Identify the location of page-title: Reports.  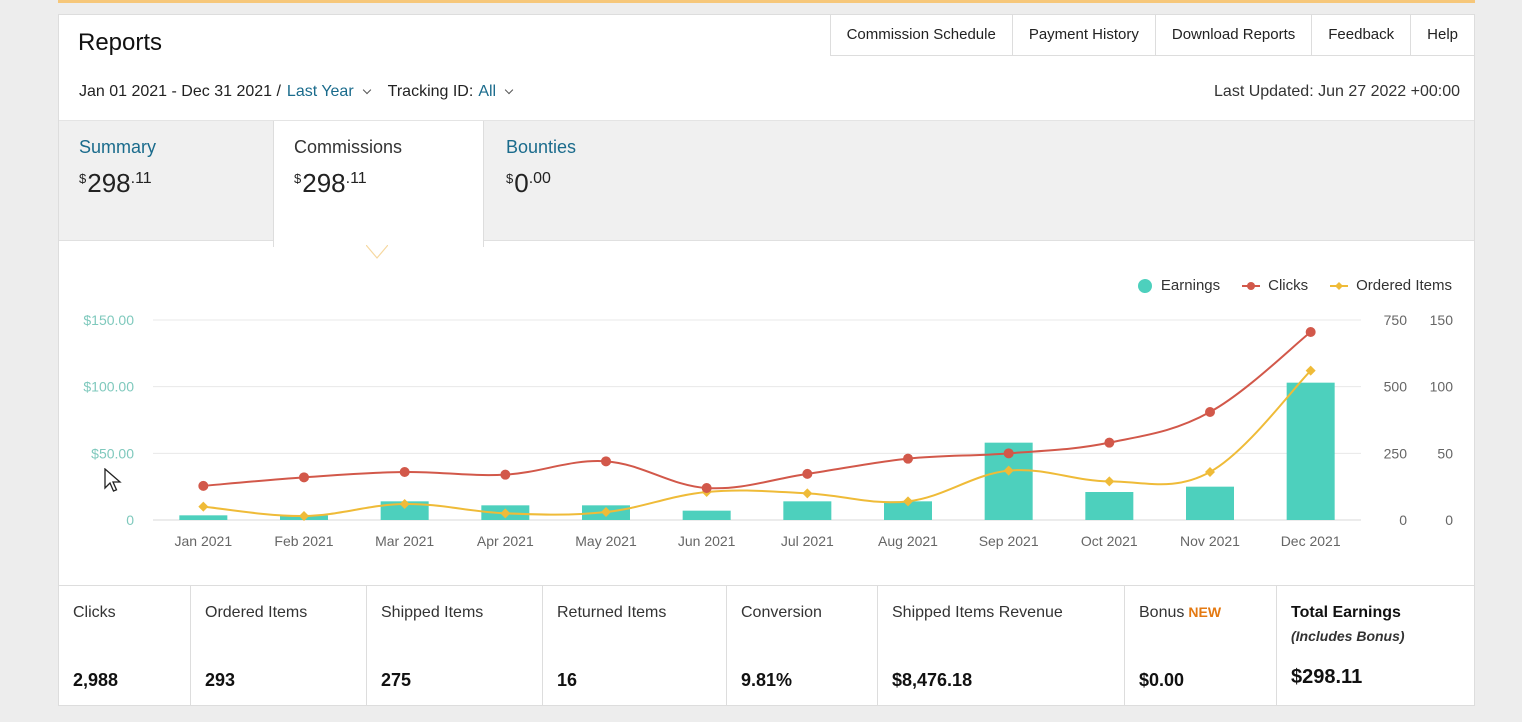
(120, 42).